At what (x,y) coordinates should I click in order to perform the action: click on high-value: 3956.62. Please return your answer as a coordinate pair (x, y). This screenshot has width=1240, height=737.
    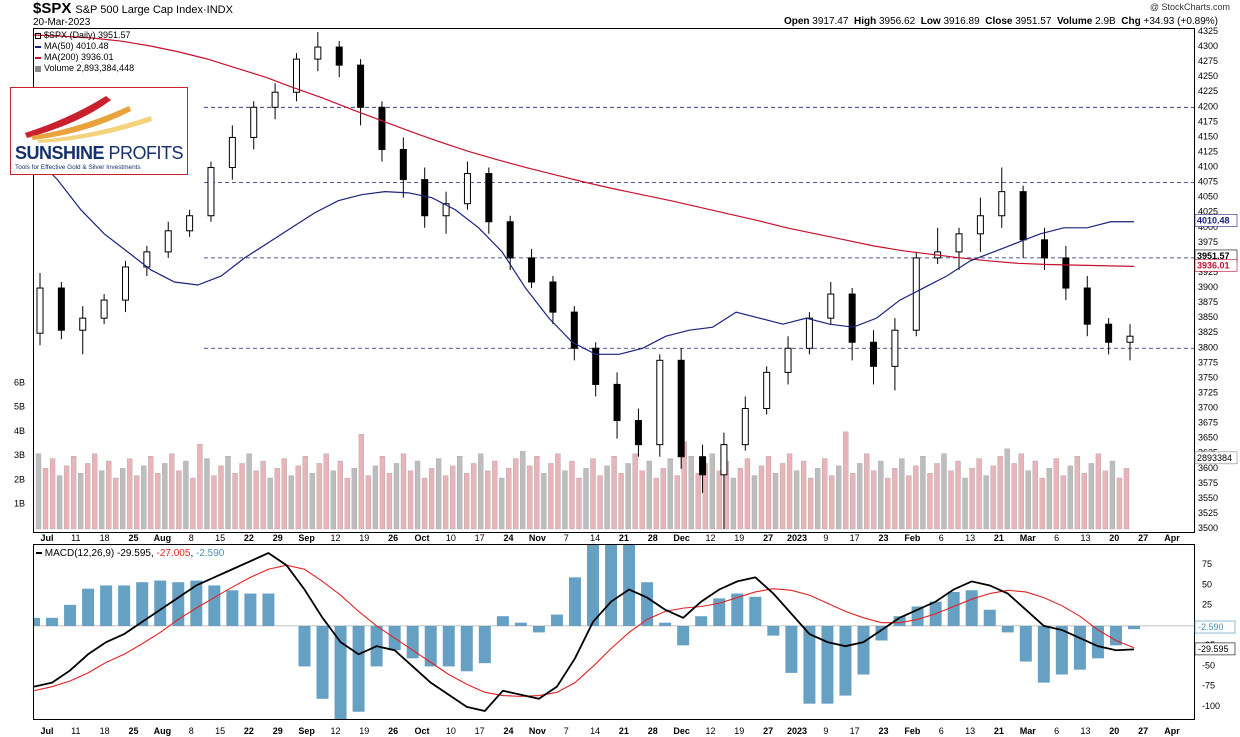
    Looking at the image, I should click on (897, 21).